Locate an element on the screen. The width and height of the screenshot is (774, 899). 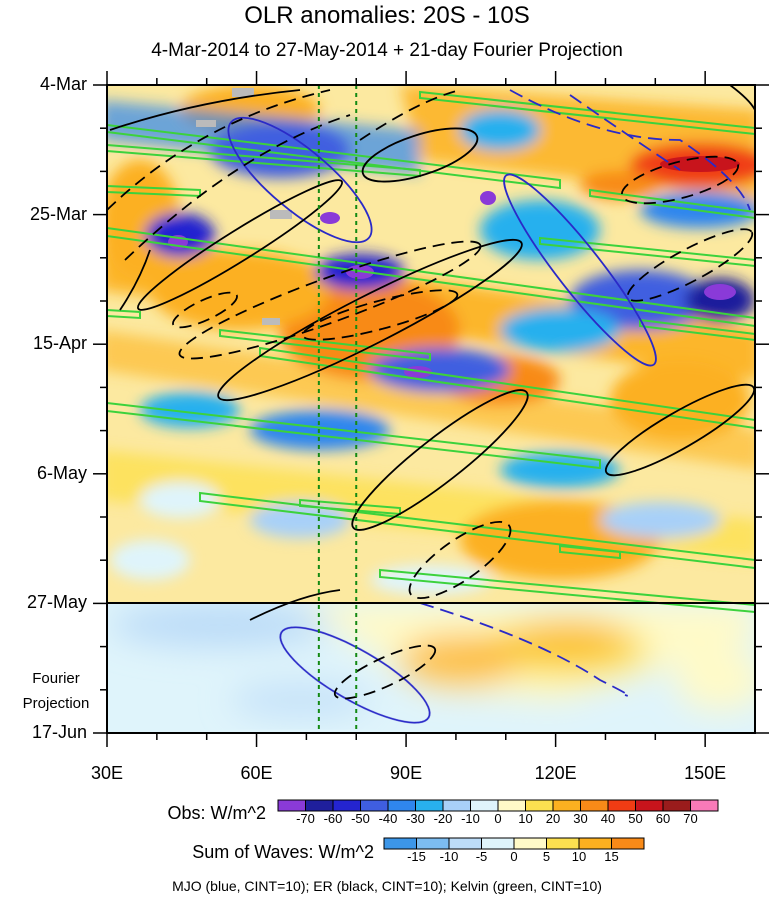
x-tick-label: 150E is located at coordinates (705, 773).